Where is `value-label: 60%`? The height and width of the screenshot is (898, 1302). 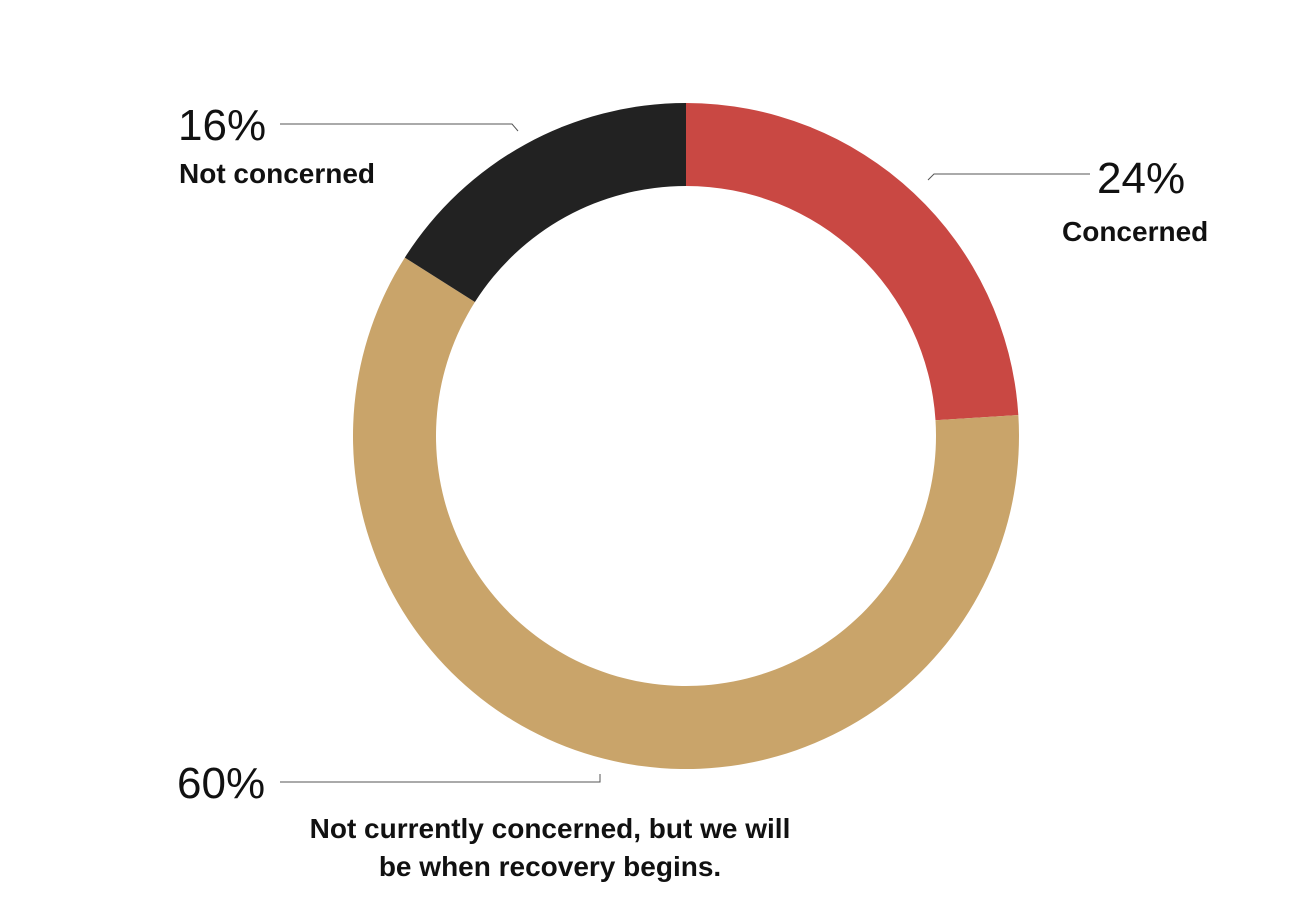
value-label: 60% is located at coordinates (221, 783).